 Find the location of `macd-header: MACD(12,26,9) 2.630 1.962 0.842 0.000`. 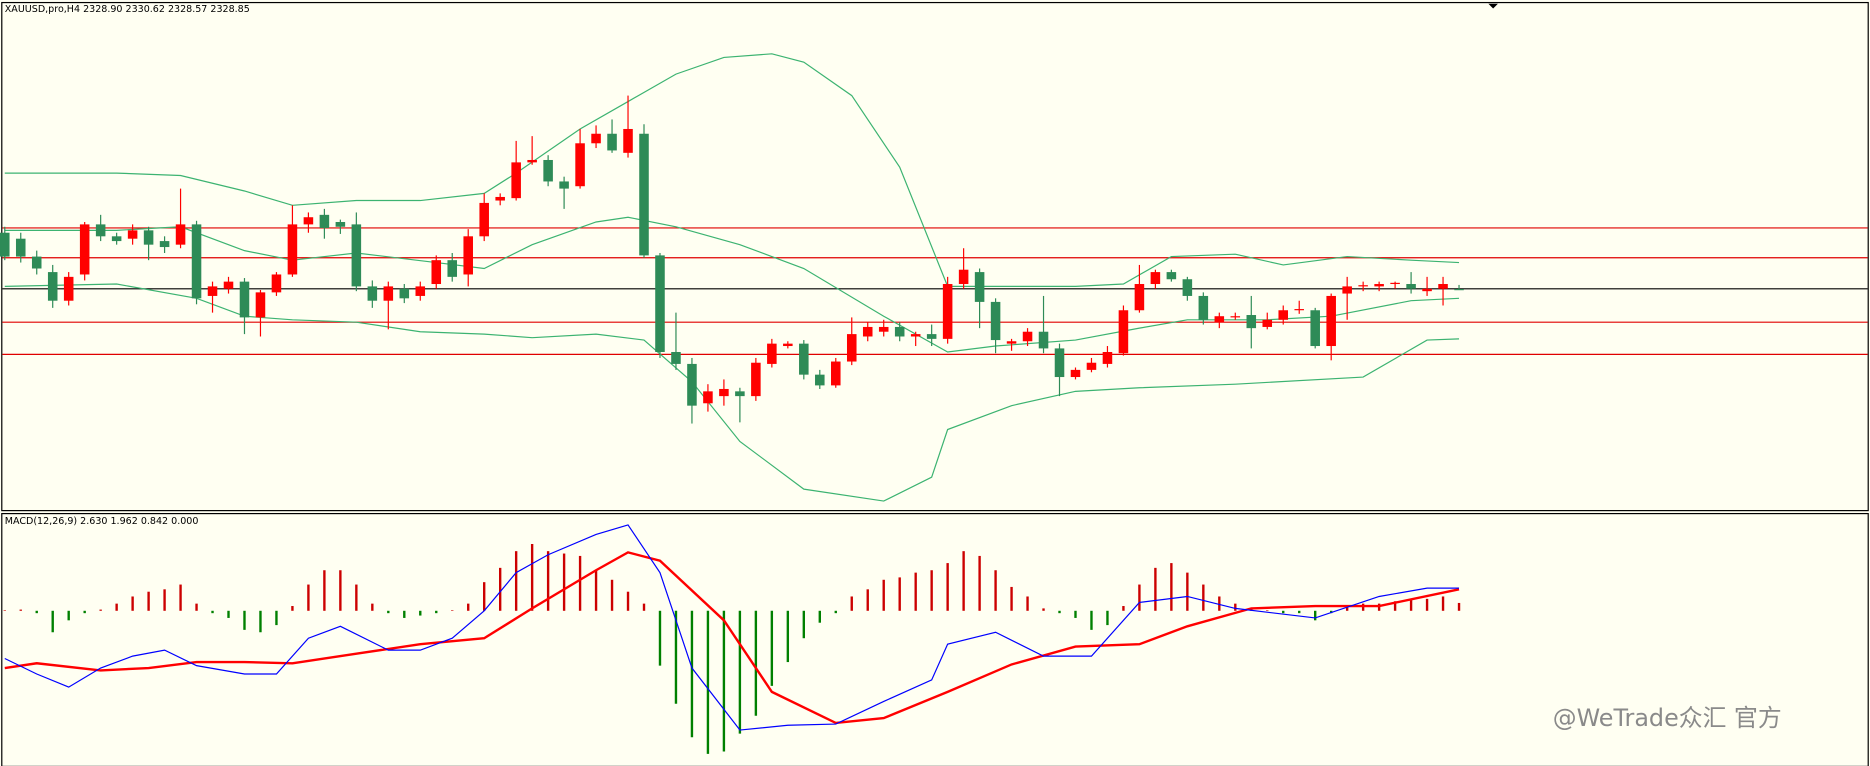

macd-header: MACD(12,26,9) 2.630 1.962 0.842 0.000 is located at coordinates (102, 521).